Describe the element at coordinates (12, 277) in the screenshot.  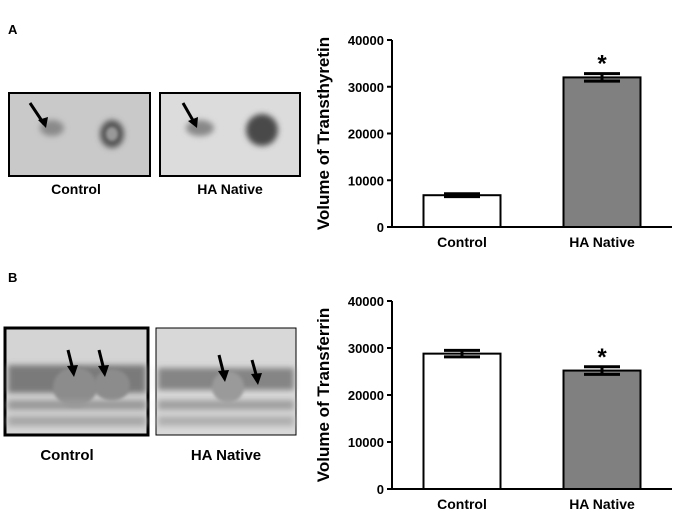
I see `panel-label: B` at that location.